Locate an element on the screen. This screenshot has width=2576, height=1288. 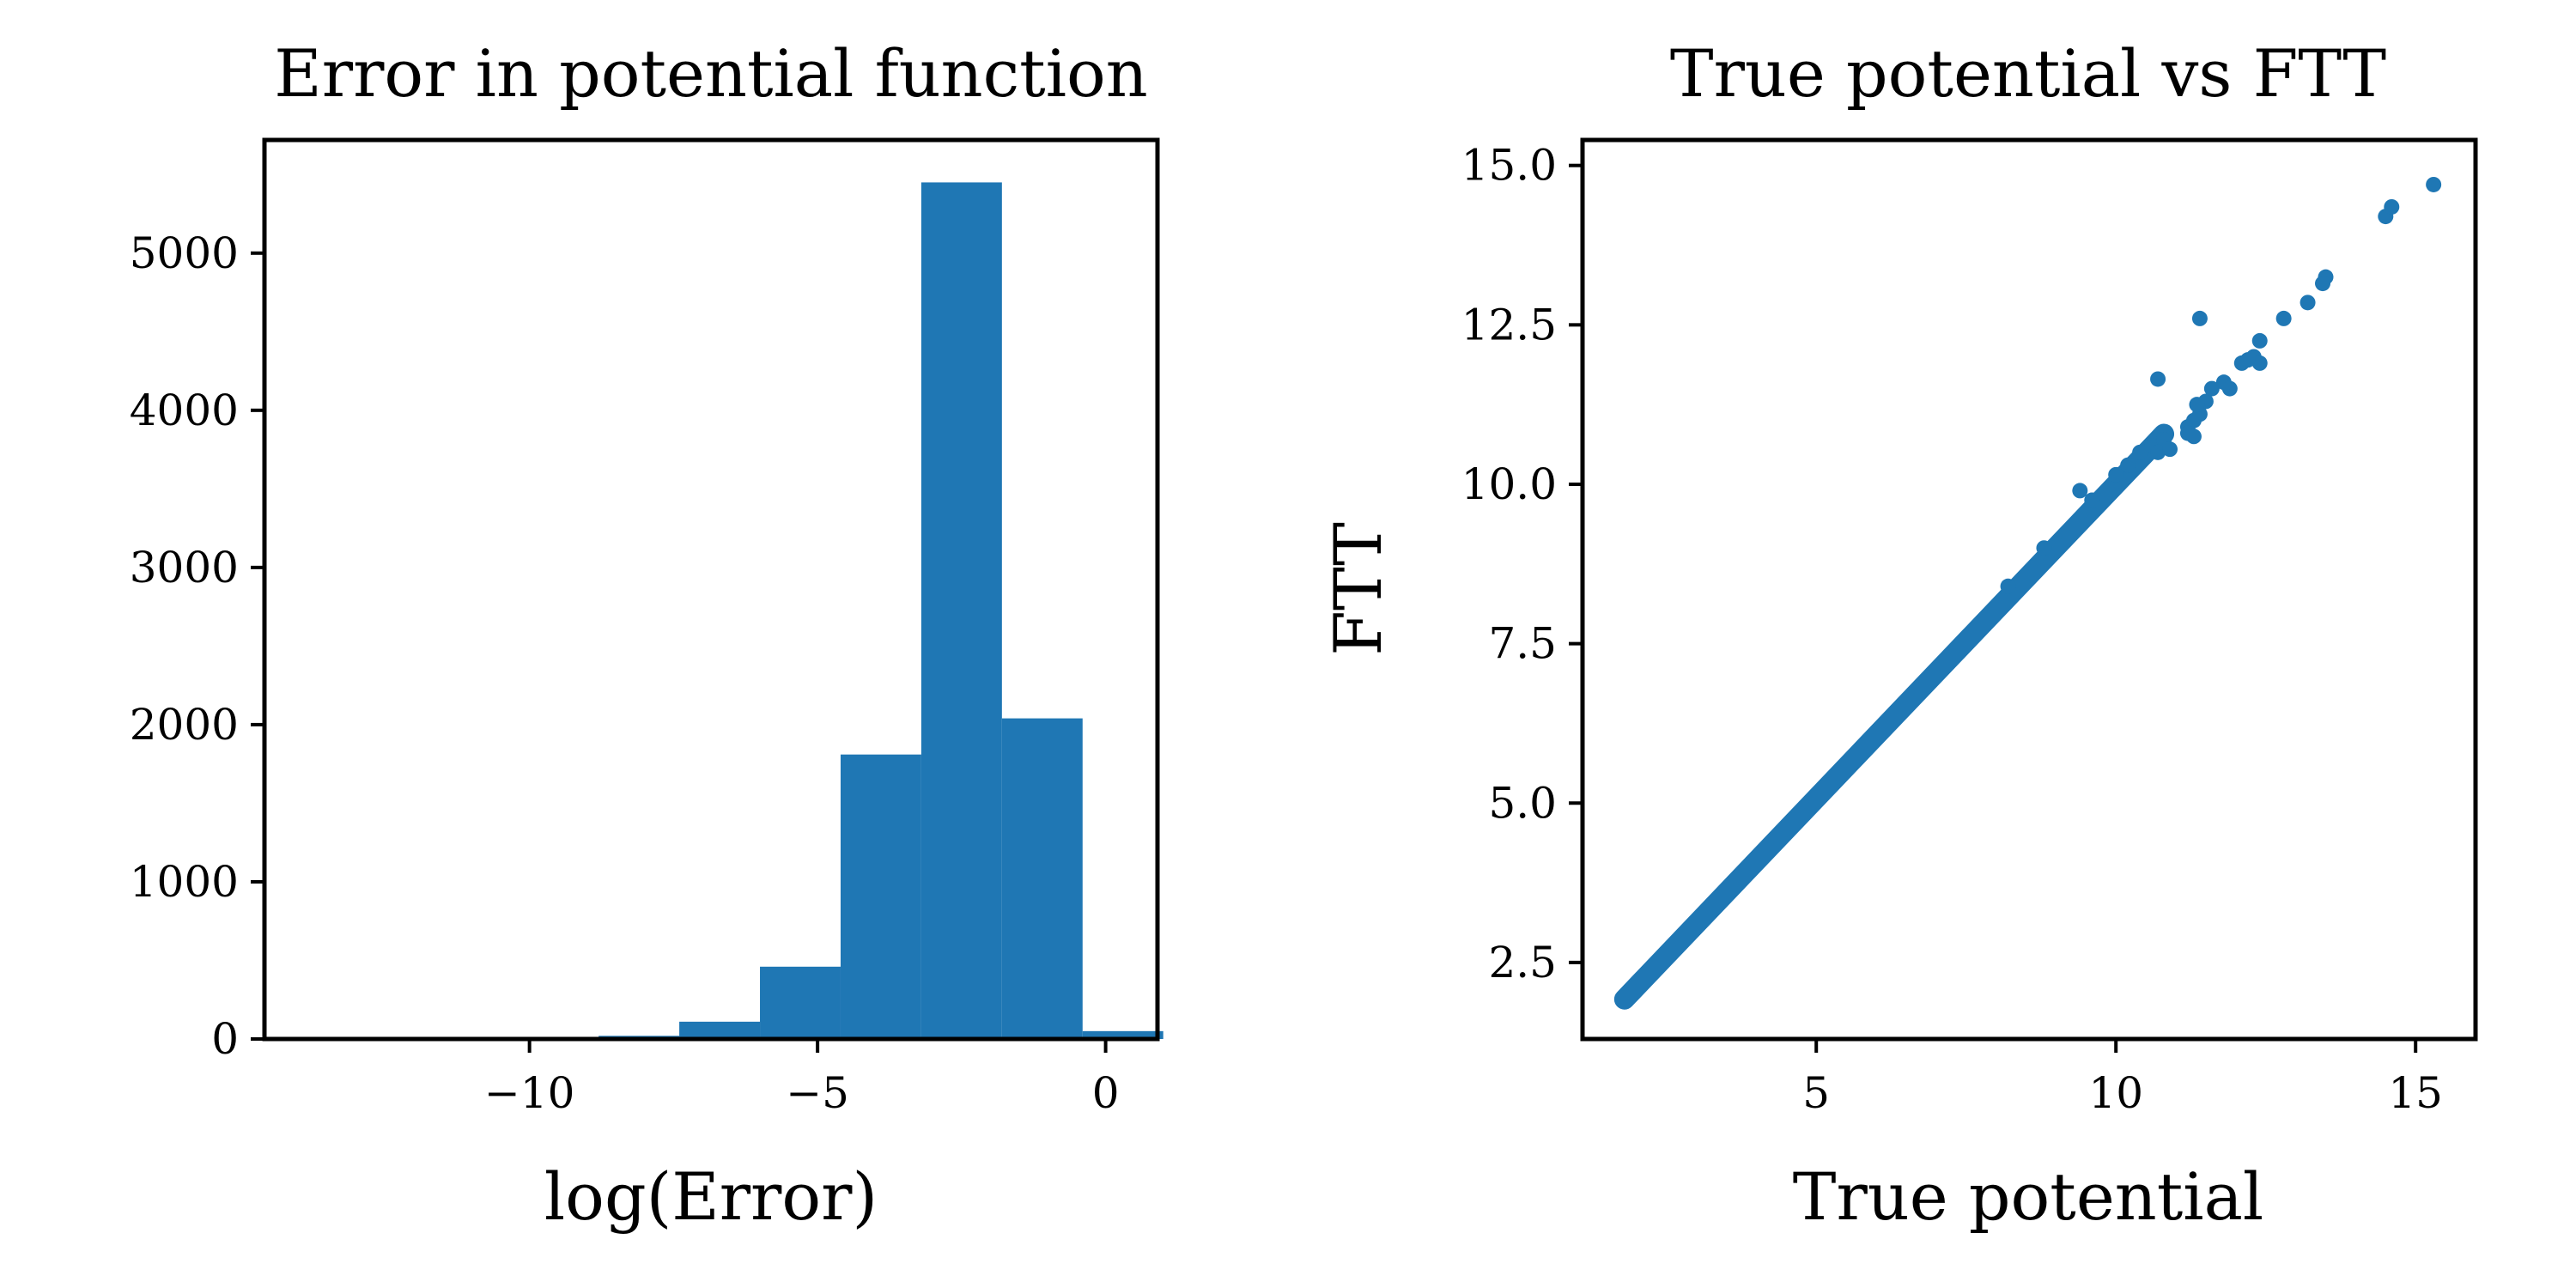
scatter-title: True potential vs FTT is located at coordinates (2028, 74).